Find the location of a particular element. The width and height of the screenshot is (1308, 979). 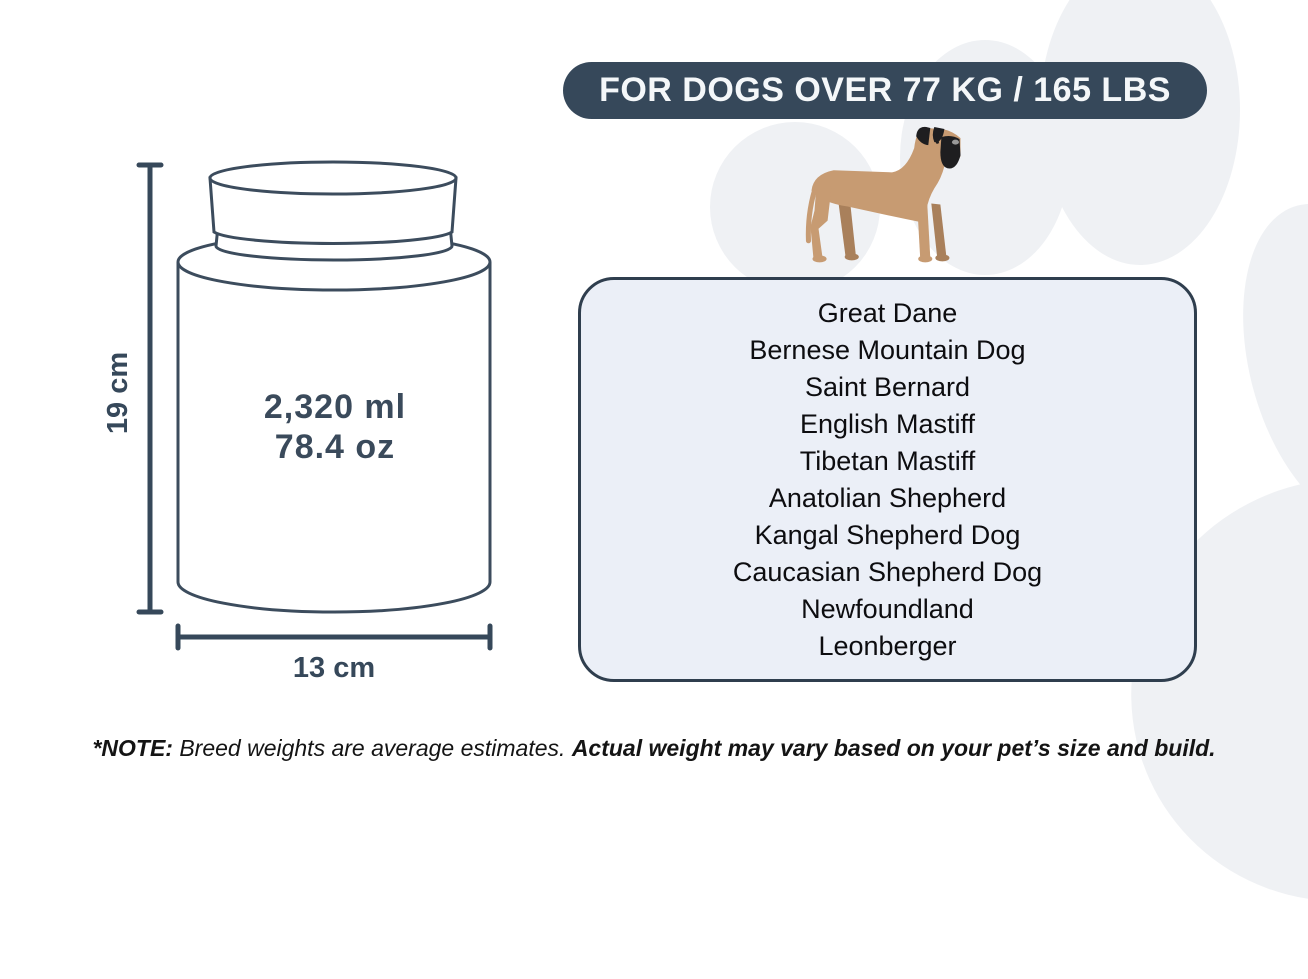

dog-far-rear-leg is located at coordinates (846, 227).